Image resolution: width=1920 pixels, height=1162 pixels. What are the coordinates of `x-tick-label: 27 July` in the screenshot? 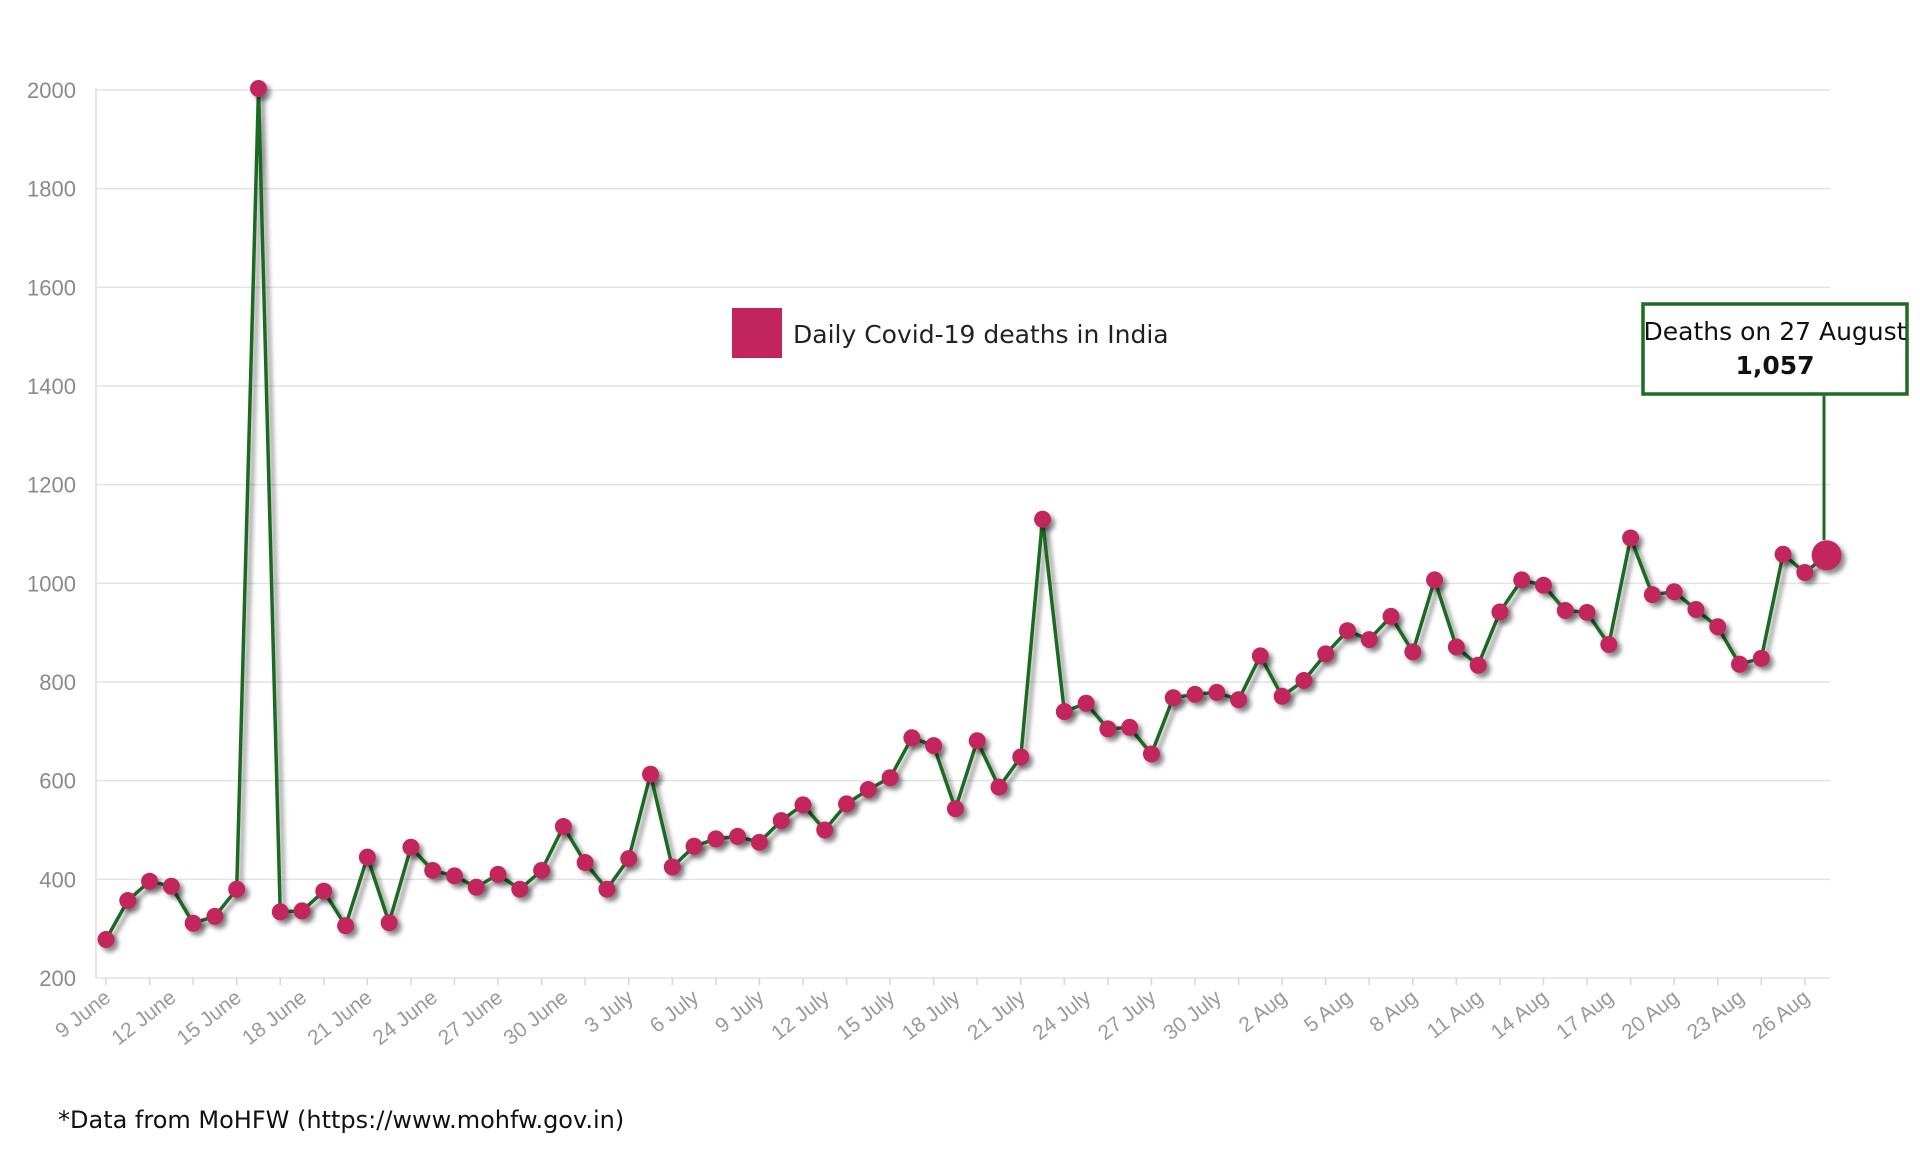 It's located at (1127, 1015).